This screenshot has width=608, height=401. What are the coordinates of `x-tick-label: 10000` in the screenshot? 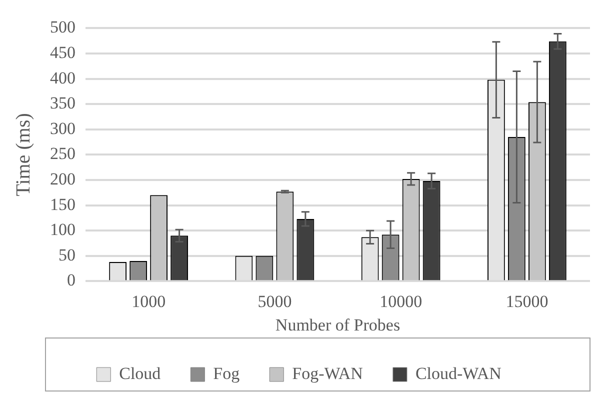 It's located at (401, 301).